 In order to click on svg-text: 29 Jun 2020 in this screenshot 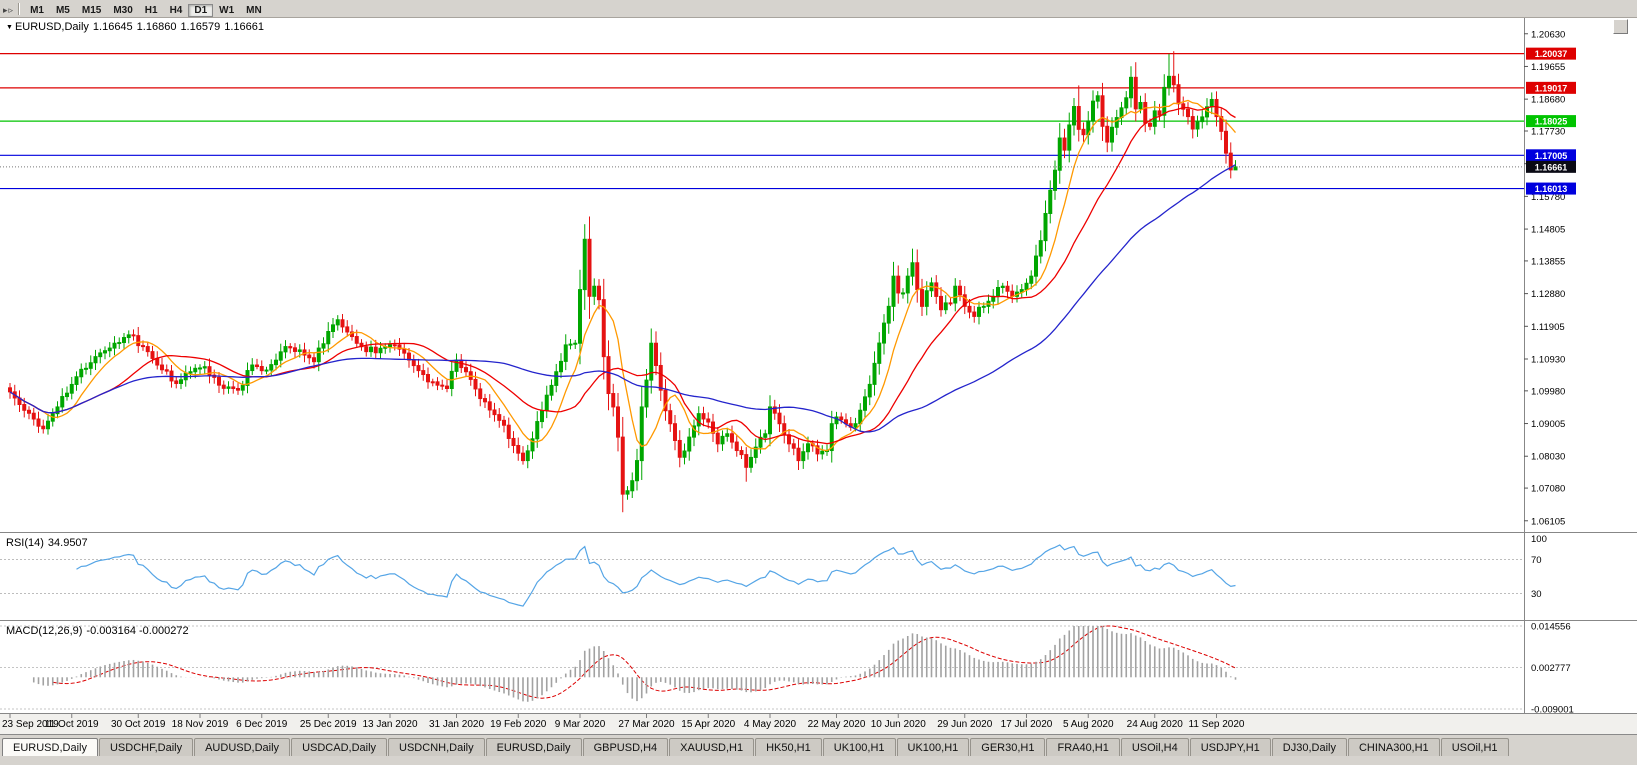, I will do `click(964, 724)`.